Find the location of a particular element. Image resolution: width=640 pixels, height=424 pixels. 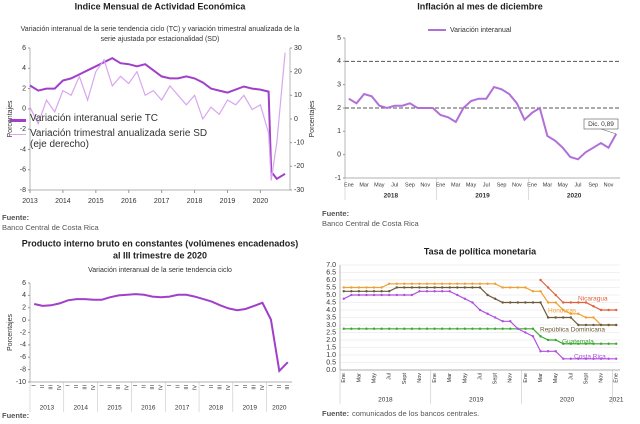

y-tick-label: 0 is located at coordinates (24, 320).